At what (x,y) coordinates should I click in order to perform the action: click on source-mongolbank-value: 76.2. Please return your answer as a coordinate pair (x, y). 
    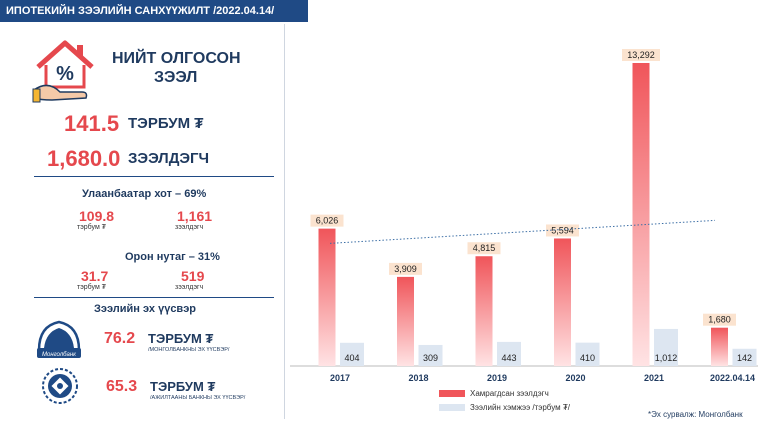
    Looking at the image, I should click on (120, 338).